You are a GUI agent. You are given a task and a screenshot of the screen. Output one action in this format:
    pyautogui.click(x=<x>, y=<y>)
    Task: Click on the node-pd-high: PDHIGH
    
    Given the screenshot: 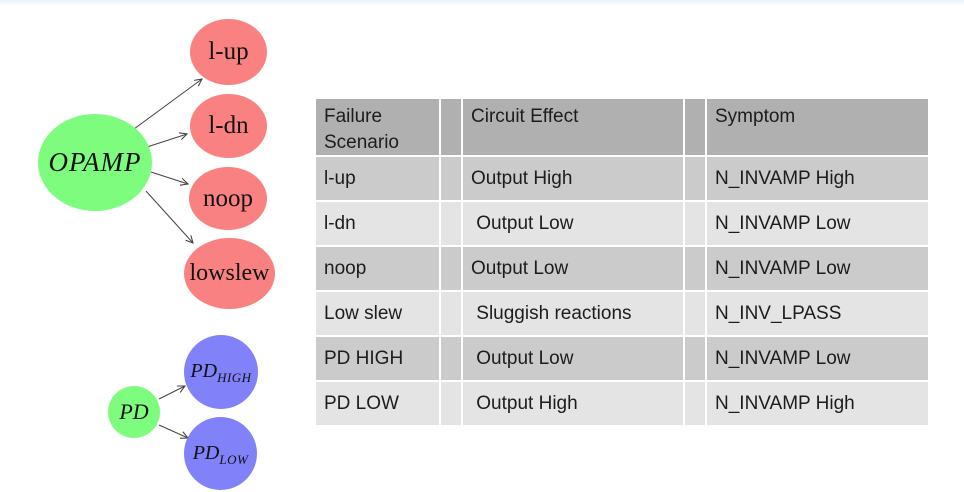 What is the action you would take?
    pyautogui.click(x=221, y=372)
    